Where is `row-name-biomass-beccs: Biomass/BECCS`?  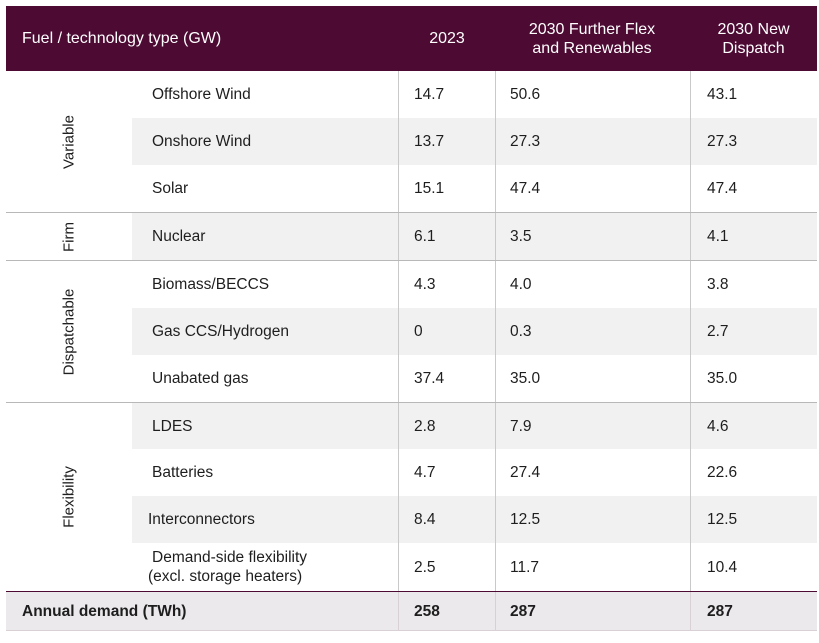 row-name-biomass-beccs: Biomass/BECCS is located at coordinates (211, 284).